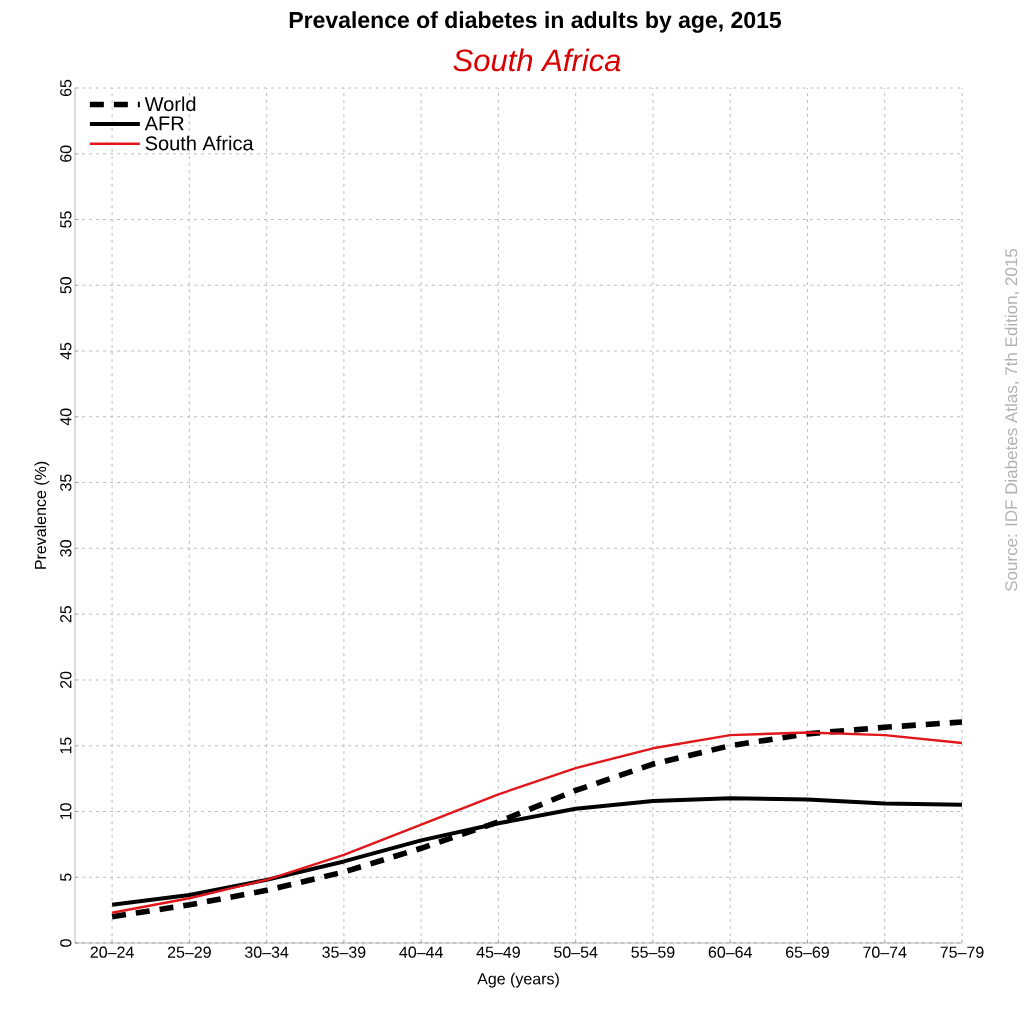 The image size is (1025, 1019). I want to click on y-tick-label: 35, so click(66, 482).